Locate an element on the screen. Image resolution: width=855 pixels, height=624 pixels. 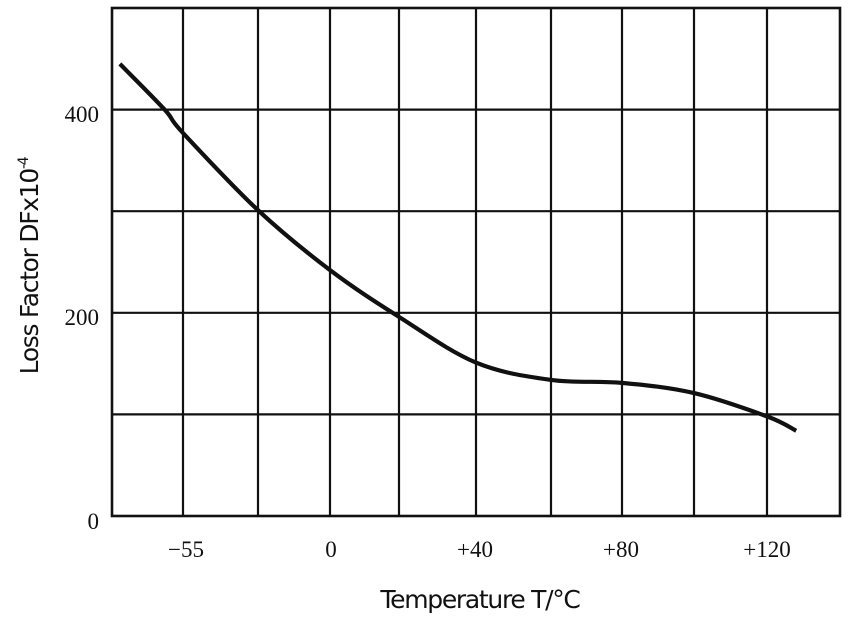
y-tick-label-200: 200 is located at coordinates (82, 317).